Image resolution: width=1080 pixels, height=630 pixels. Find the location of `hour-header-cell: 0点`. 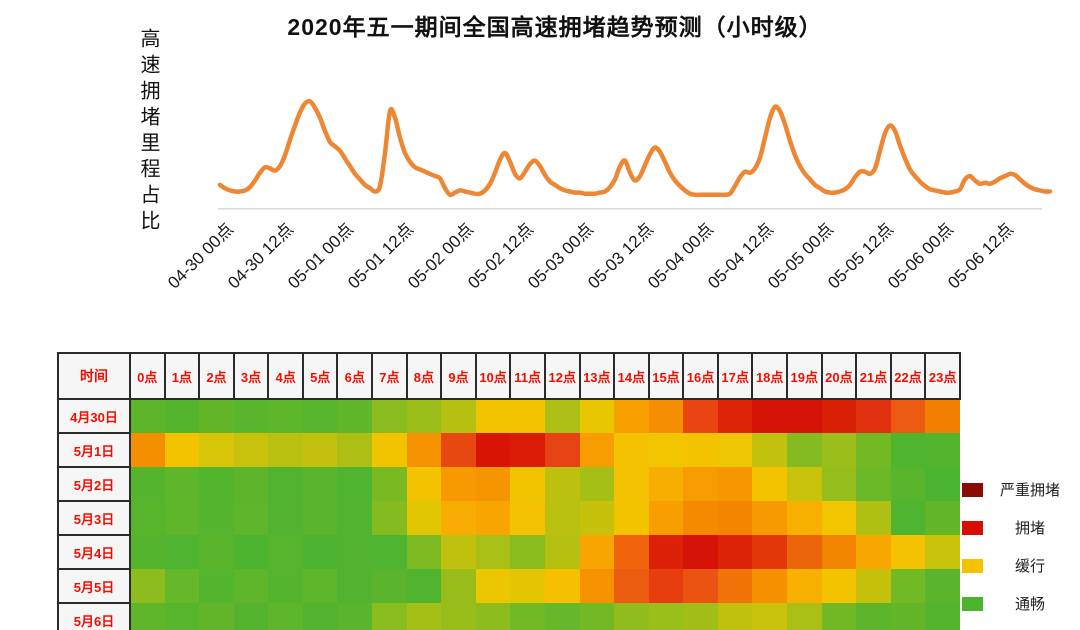

hour-header-cell: 0点 is located at coordinates (147, 376).